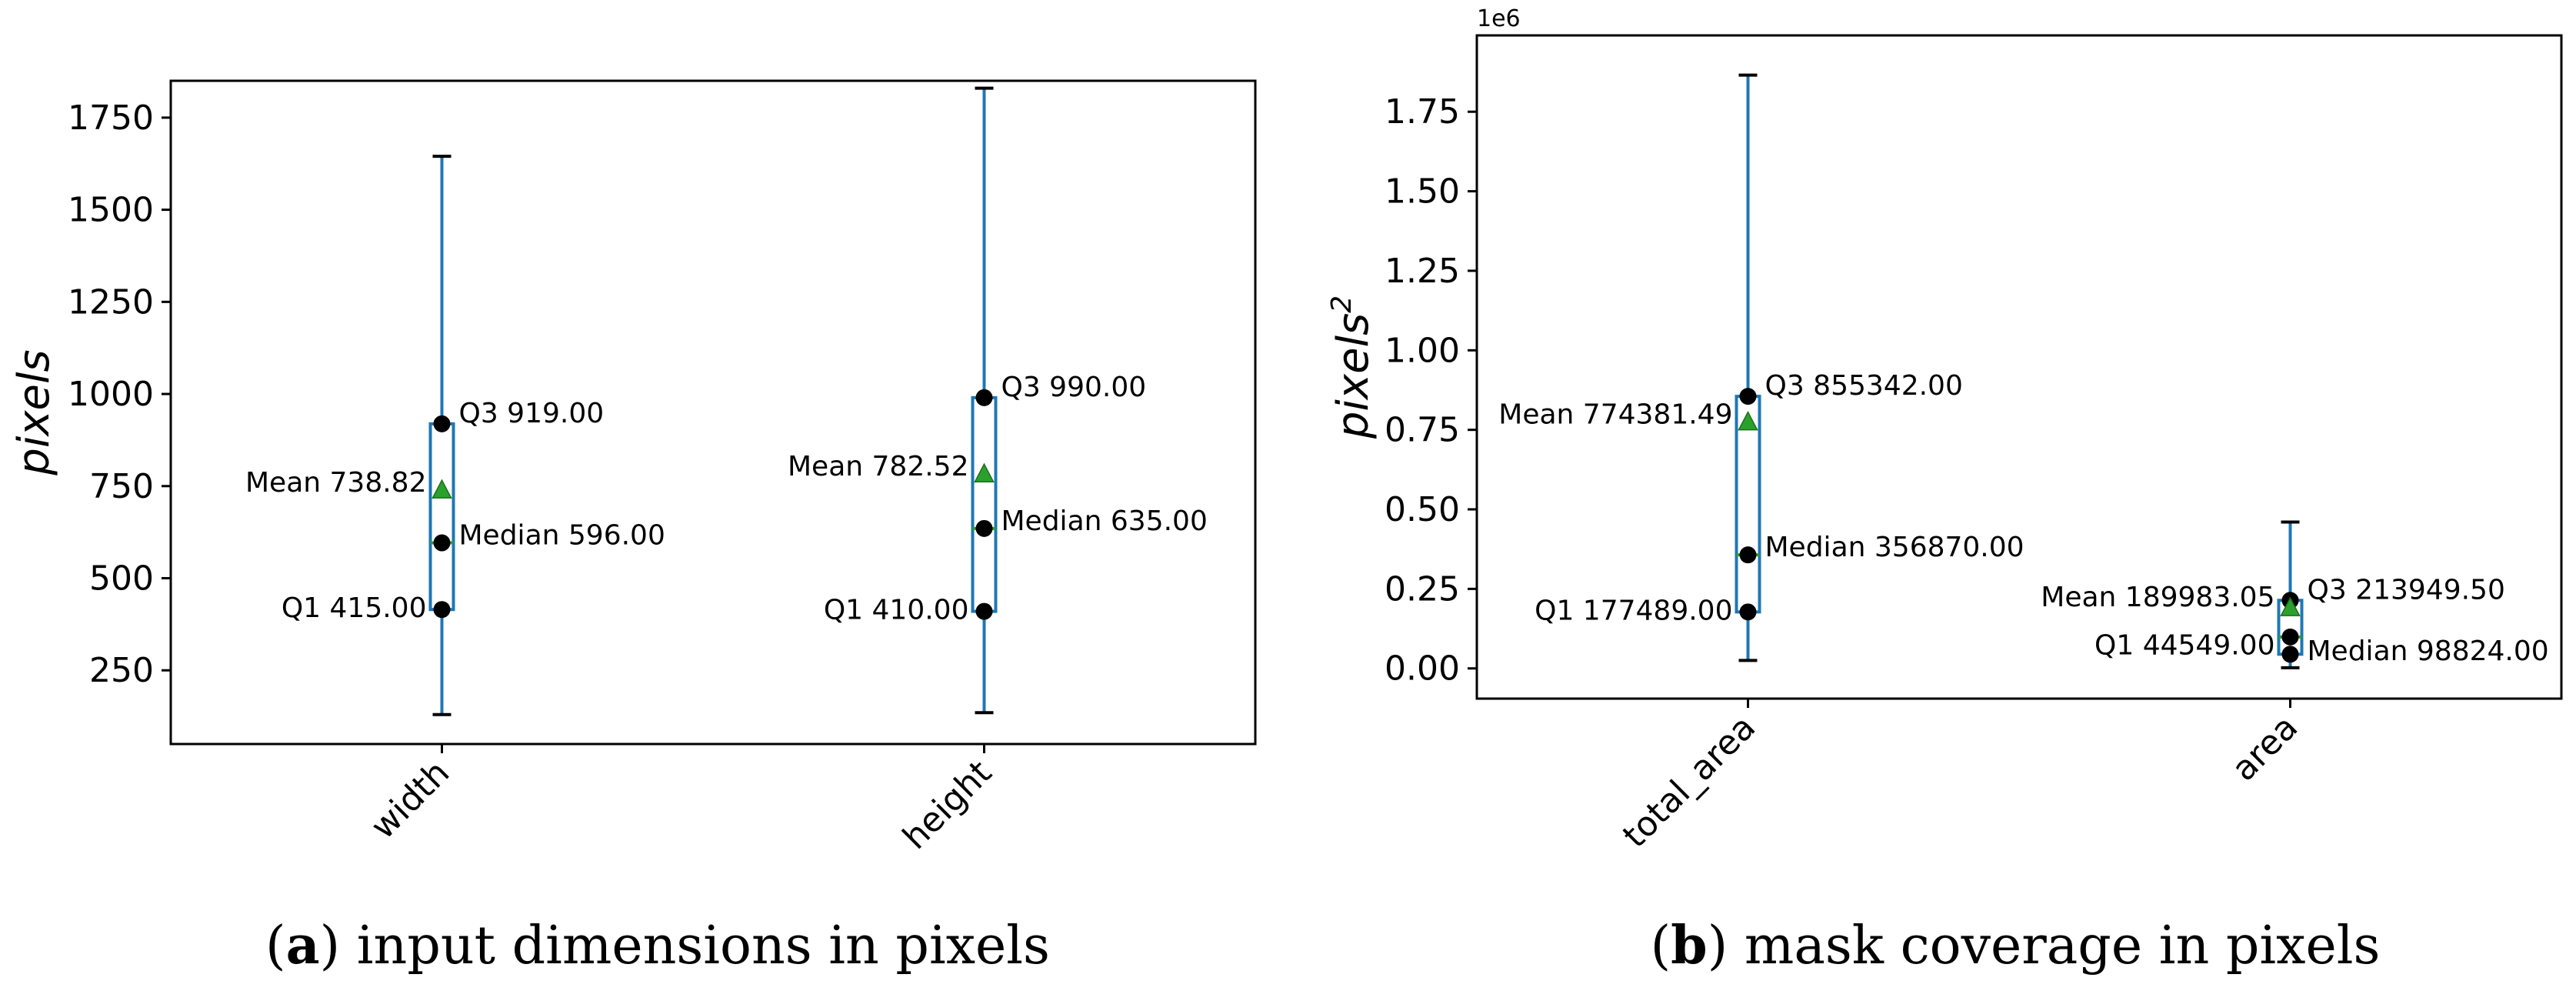  Describe the element at coordinates (947, 805) in the screenshot. I see `x-tick-label: height` at that location.